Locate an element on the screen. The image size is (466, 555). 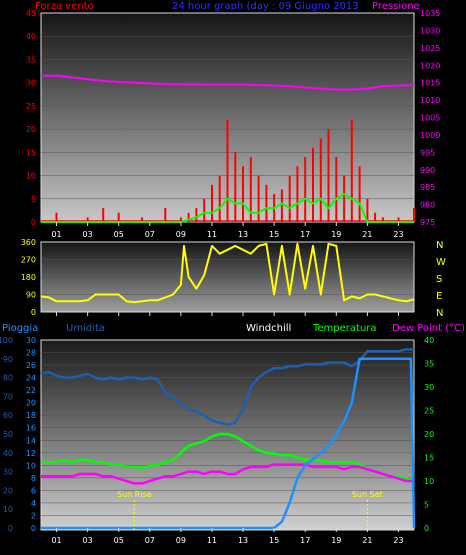
pressure-axis-tick-label: 985 is located at coordinates (427, 187).